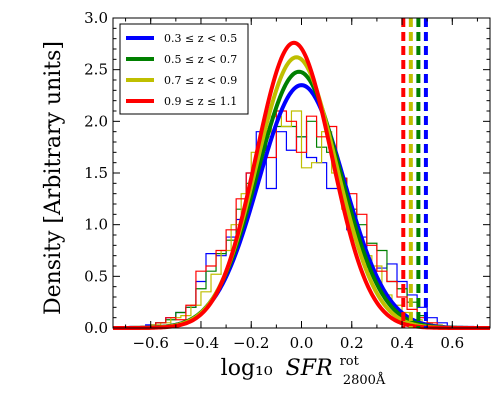  I want to click on x-tick-label: −0.4, so click(201, 343).